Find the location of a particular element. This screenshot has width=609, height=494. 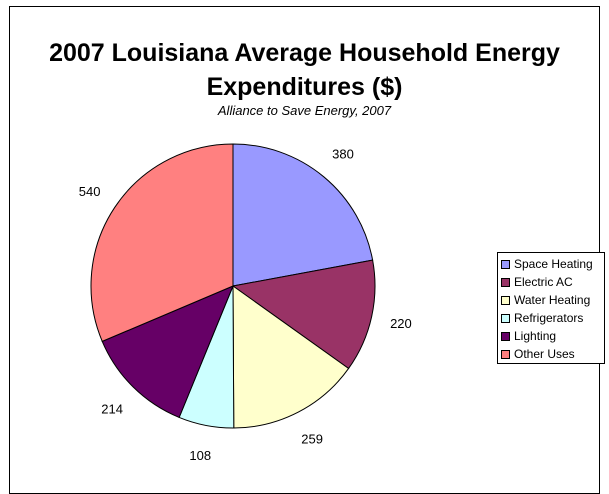

legend-item-4: Lighting is located at coordinates (552, 336).